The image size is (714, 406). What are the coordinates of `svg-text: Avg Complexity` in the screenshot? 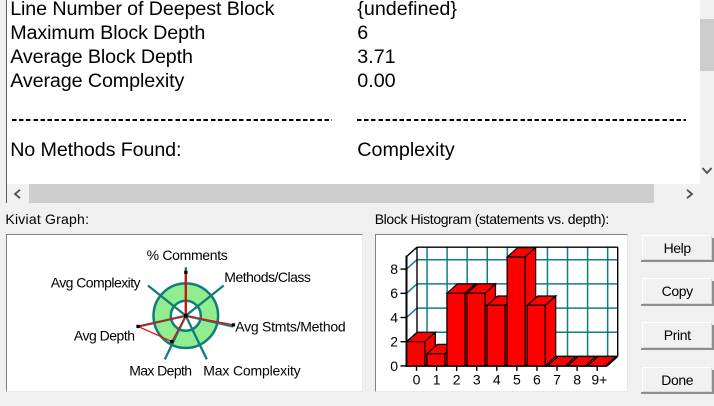 It's located at (96, 283).